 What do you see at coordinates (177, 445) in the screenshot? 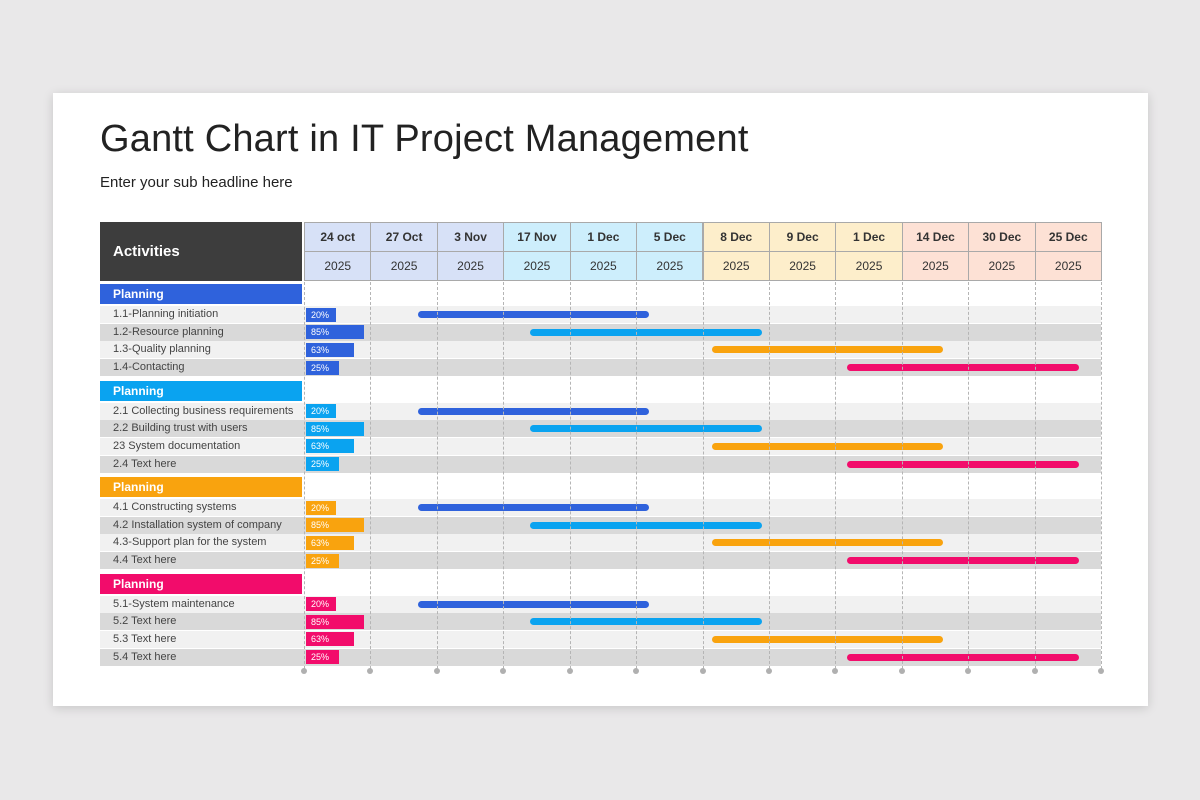
I see `task-label: 23 System documentation` at bounding box center [177, 445].